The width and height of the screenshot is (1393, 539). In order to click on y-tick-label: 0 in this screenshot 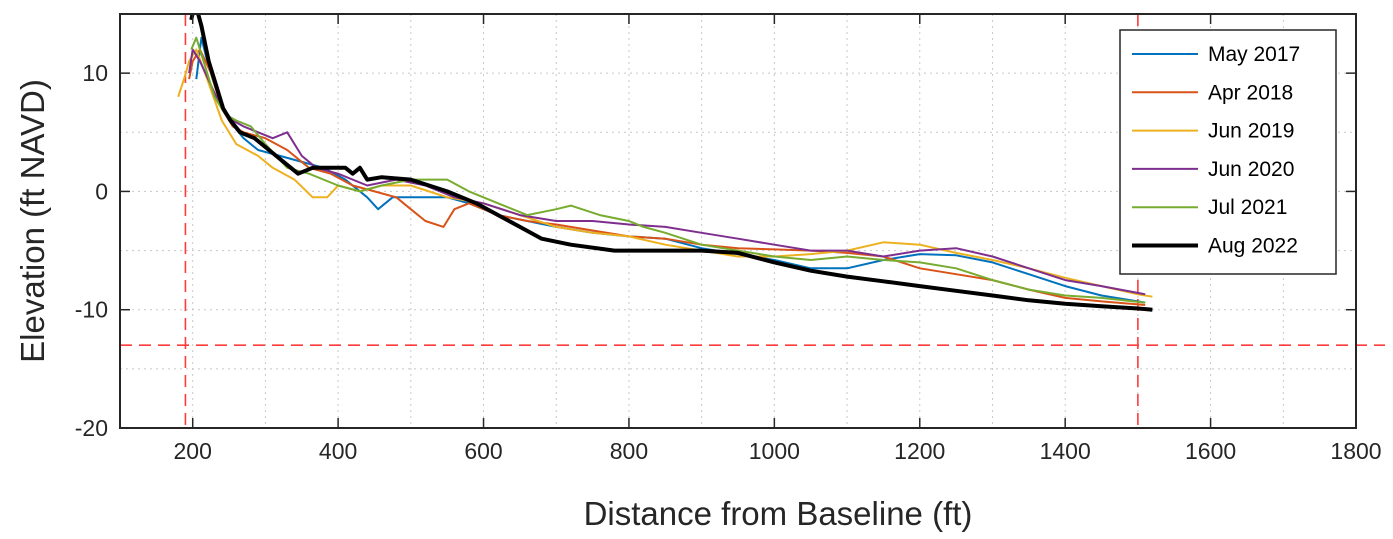, I will do `click(101, 191)`.